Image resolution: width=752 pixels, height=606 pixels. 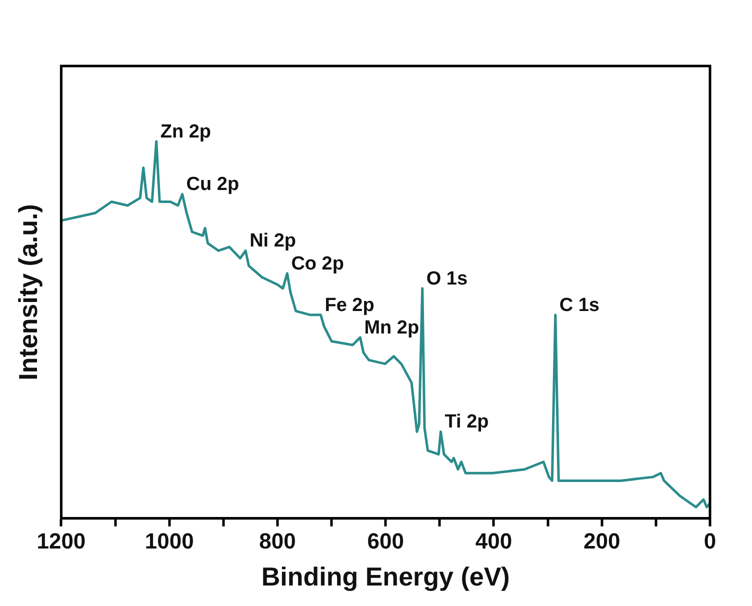 What do you see at coordinates (710, 541) in the screenshot?
I see `x-tick-label: 0` at bounding box center [710, 541].